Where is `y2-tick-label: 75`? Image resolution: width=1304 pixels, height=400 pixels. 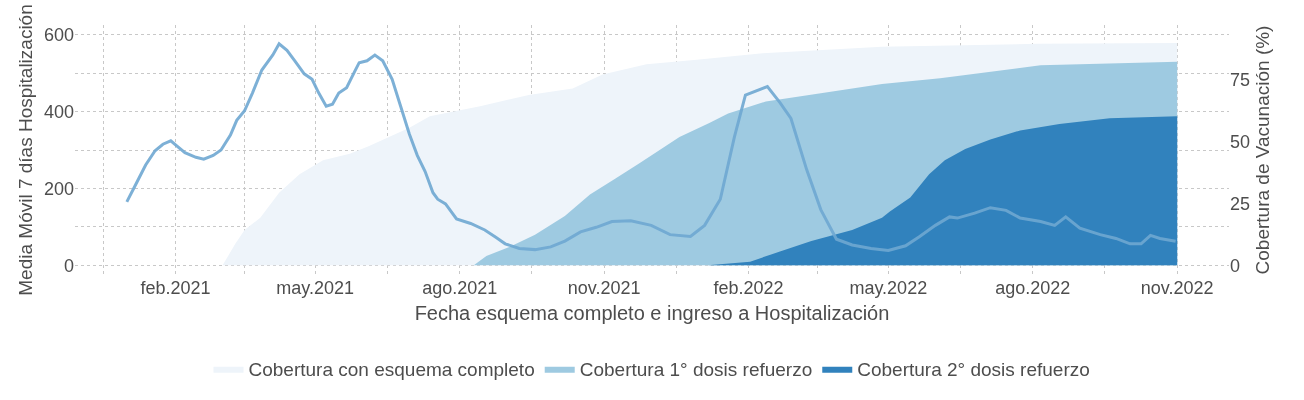
y2-tick-label: 75 is located at coordinates (1240, 80).